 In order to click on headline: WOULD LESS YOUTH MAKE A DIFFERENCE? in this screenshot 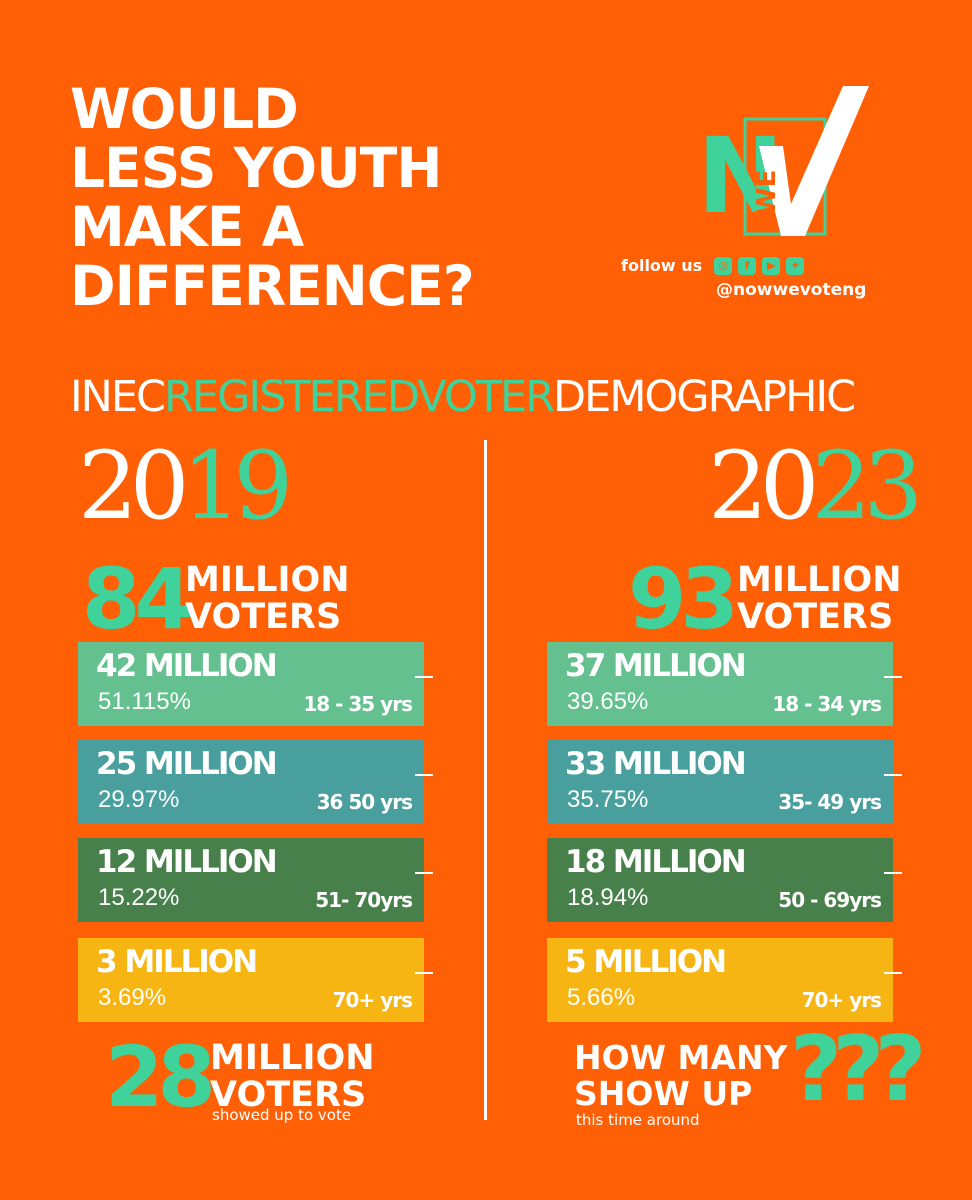, I will do `click(272, 197)`.